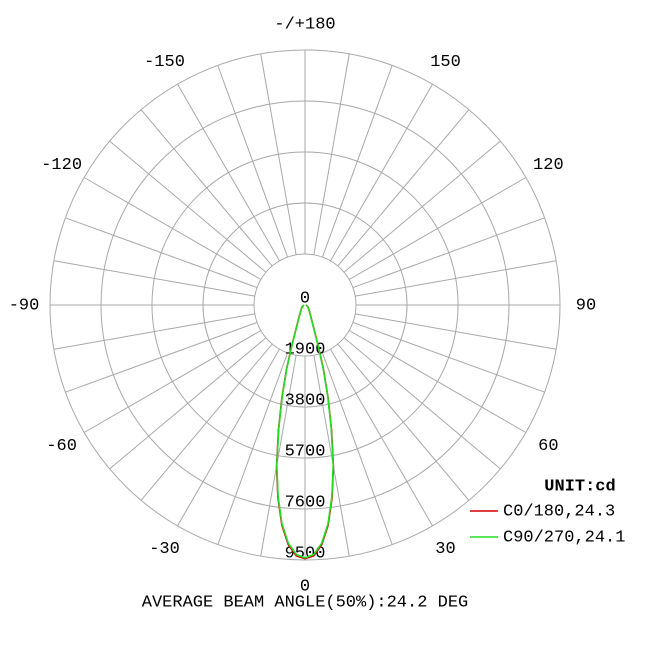 This screenshot has height=649, width=658. I want to click on r-tick-label: 5700, so click(305, 451).